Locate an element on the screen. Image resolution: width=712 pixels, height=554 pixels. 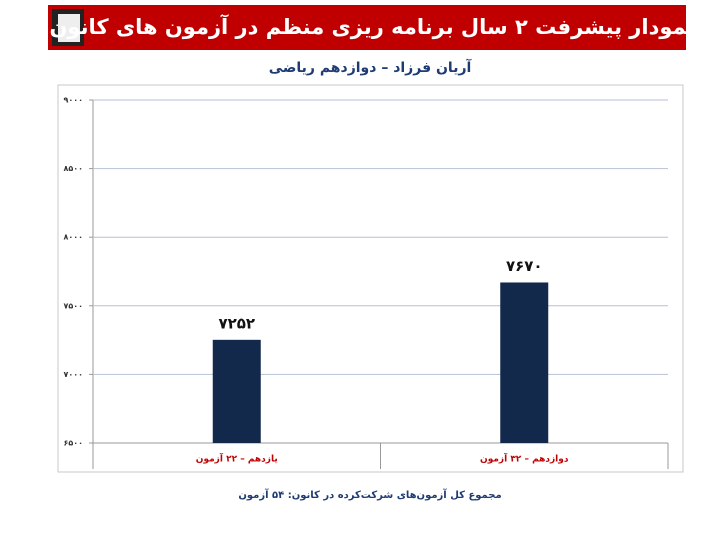
y-tick-label: ۸۰۰۰ is located at coordinates (73, 237).